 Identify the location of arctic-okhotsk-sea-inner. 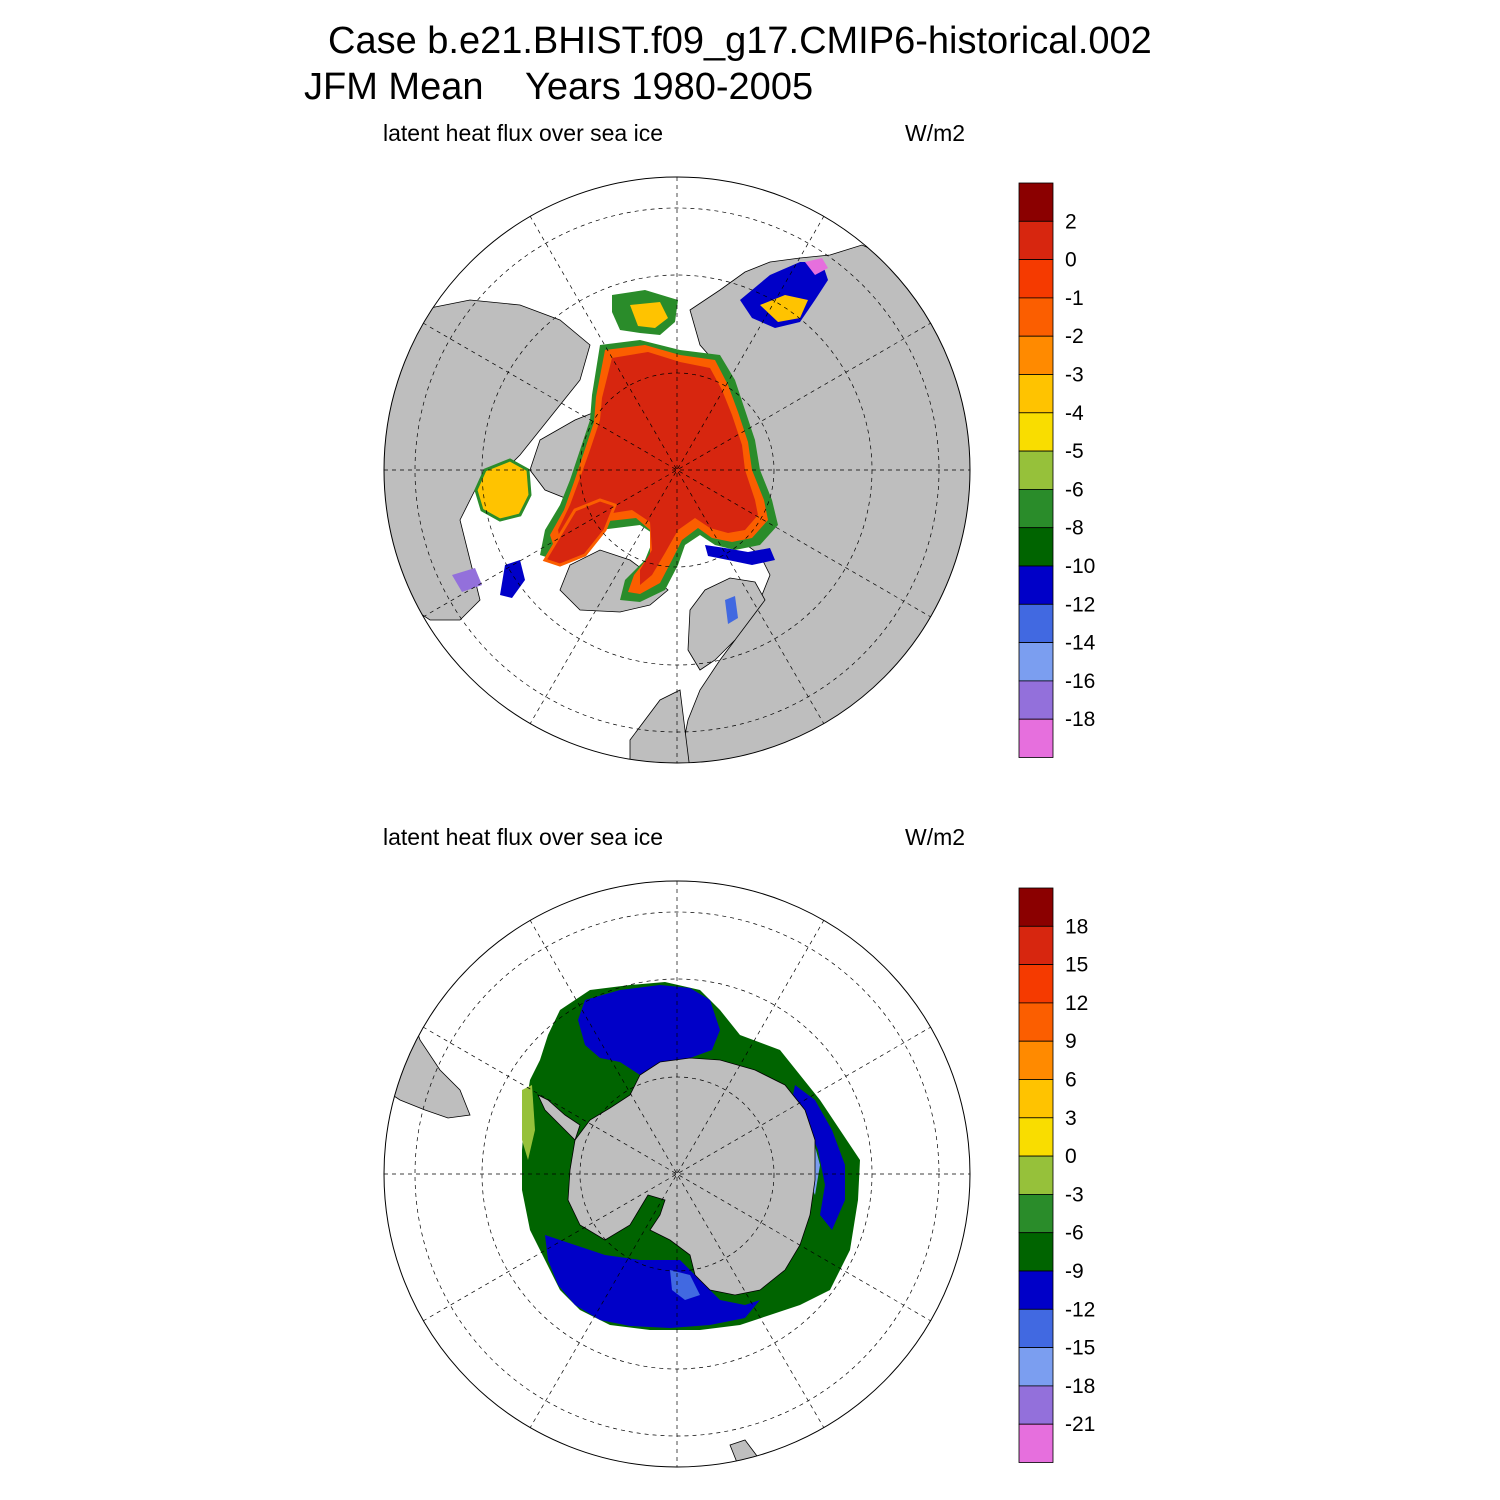
(784, 308).